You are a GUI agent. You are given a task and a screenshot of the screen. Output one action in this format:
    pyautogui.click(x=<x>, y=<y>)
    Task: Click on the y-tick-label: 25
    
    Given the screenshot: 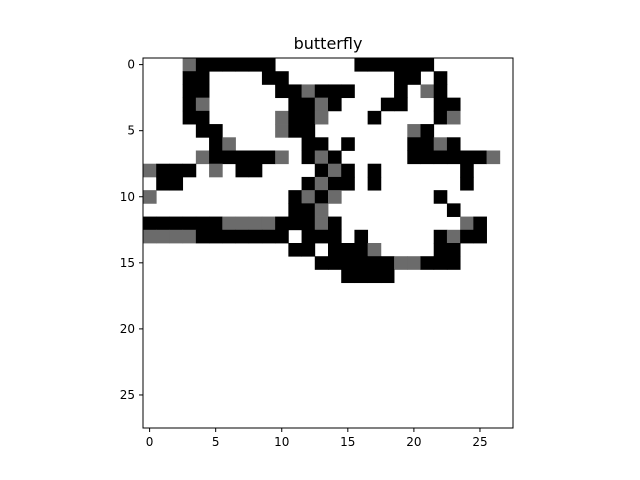 What is the action you would take?
    pyautogui.click(x=127, y=395)
    